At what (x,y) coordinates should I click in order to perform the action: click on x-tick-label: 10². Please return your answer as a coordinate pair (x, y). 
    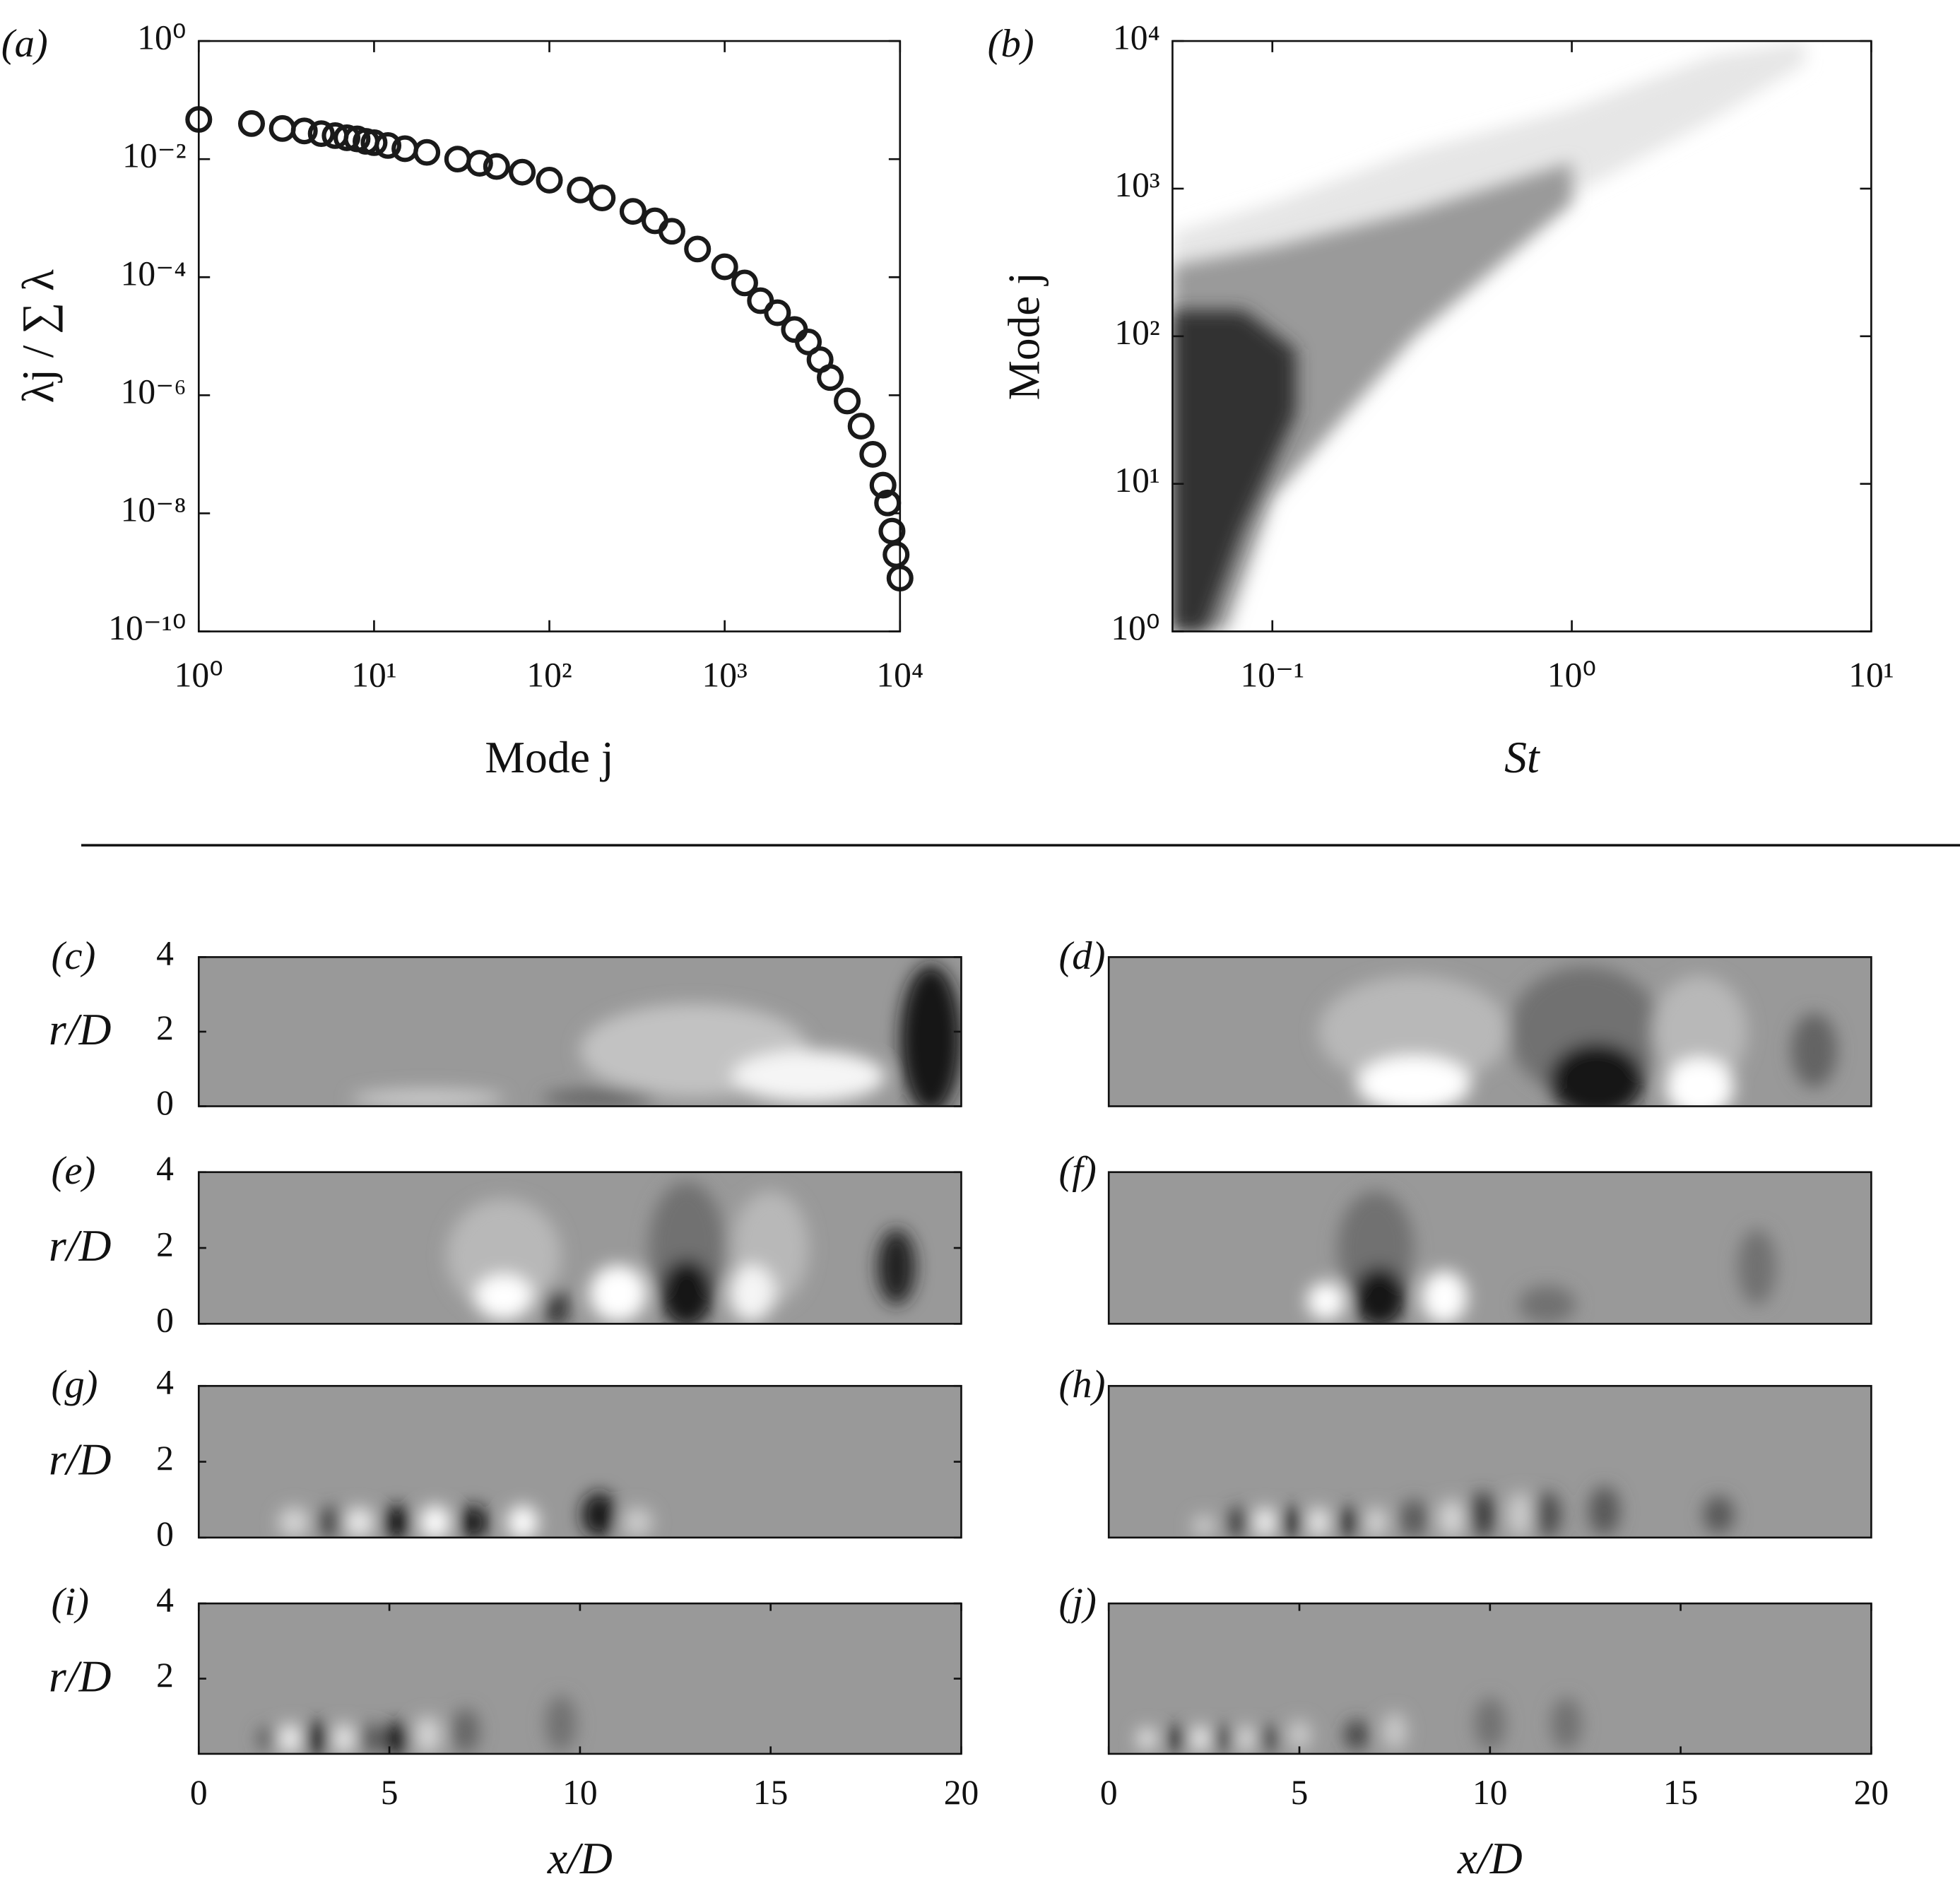
    Looking at the image, I should click on (549, 675).